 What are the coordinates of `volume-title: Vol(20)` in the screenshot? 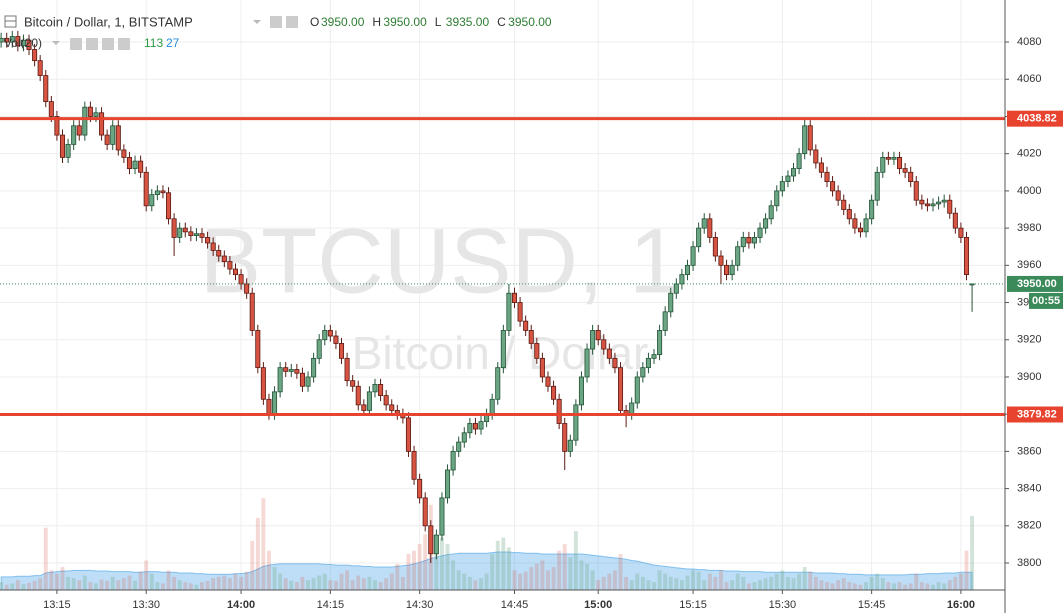 It's located at (23, 43).